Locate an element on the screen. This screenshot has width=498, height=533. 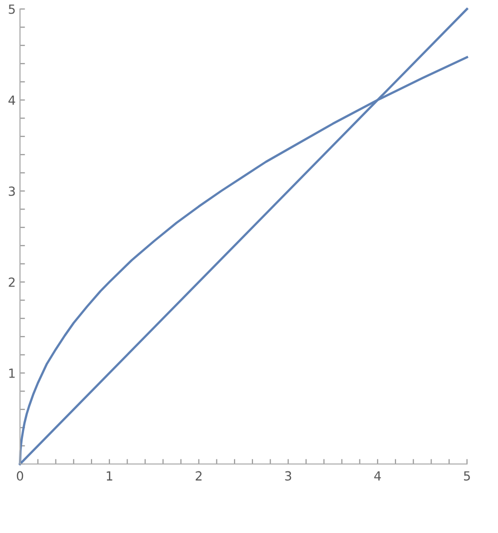
y-tick-label: 3 is located at coordinates (11, 191).